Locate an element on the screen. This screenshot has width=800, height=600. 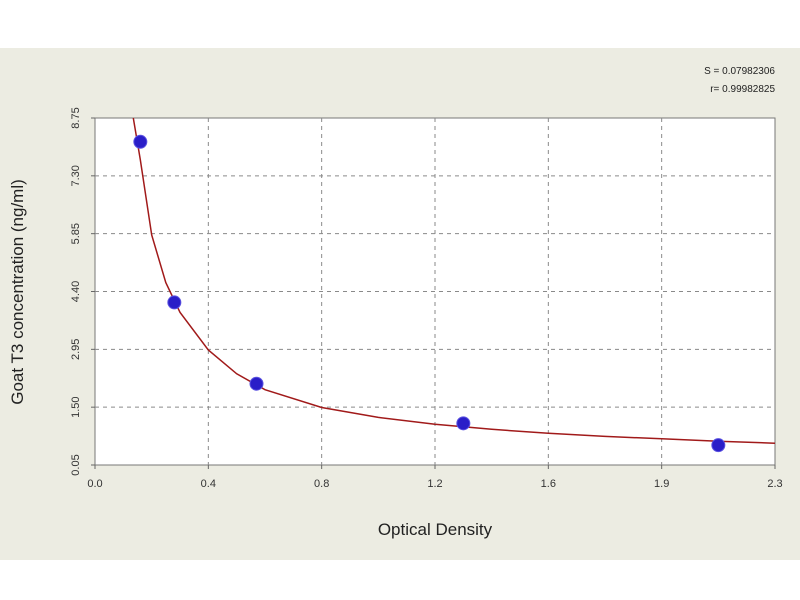
y-tick-label: 1.50 is located at coordinates (76, 406).